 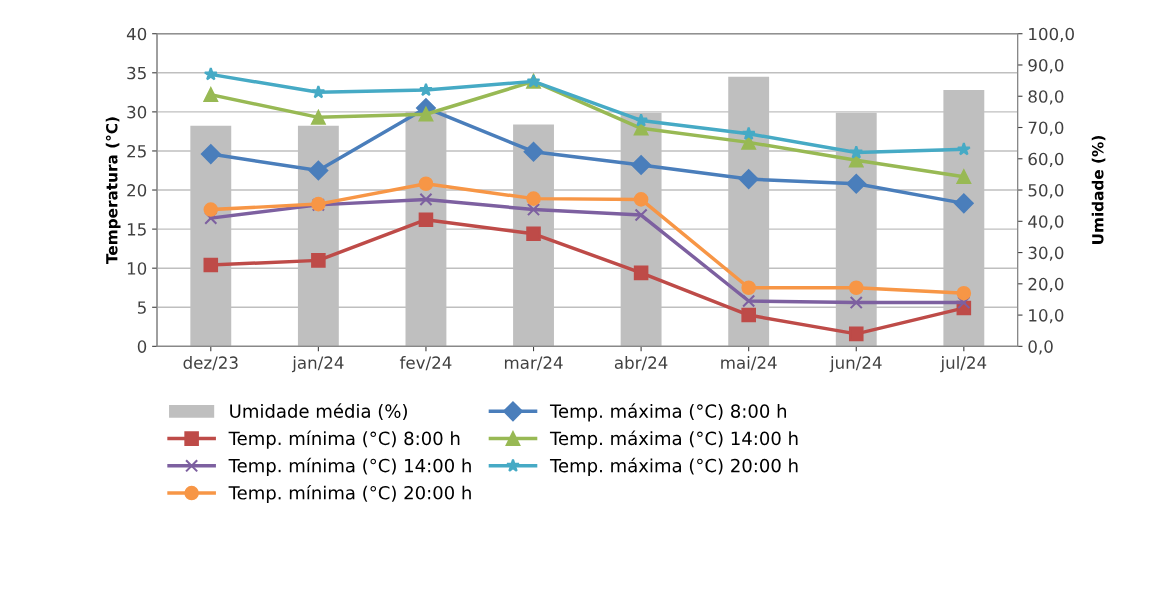 I want to click on legend-label: Temp. mínima (°C) 20:00 h, so click(x=349, y=494).